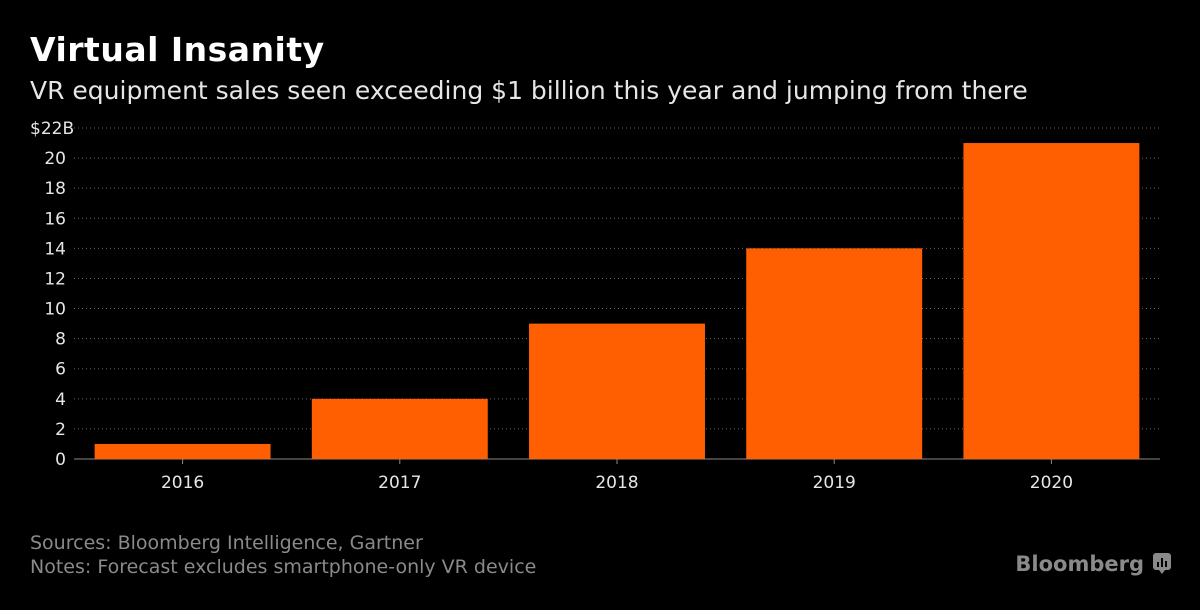  I want to click on y-tick-label: 12, so click(55, 279).